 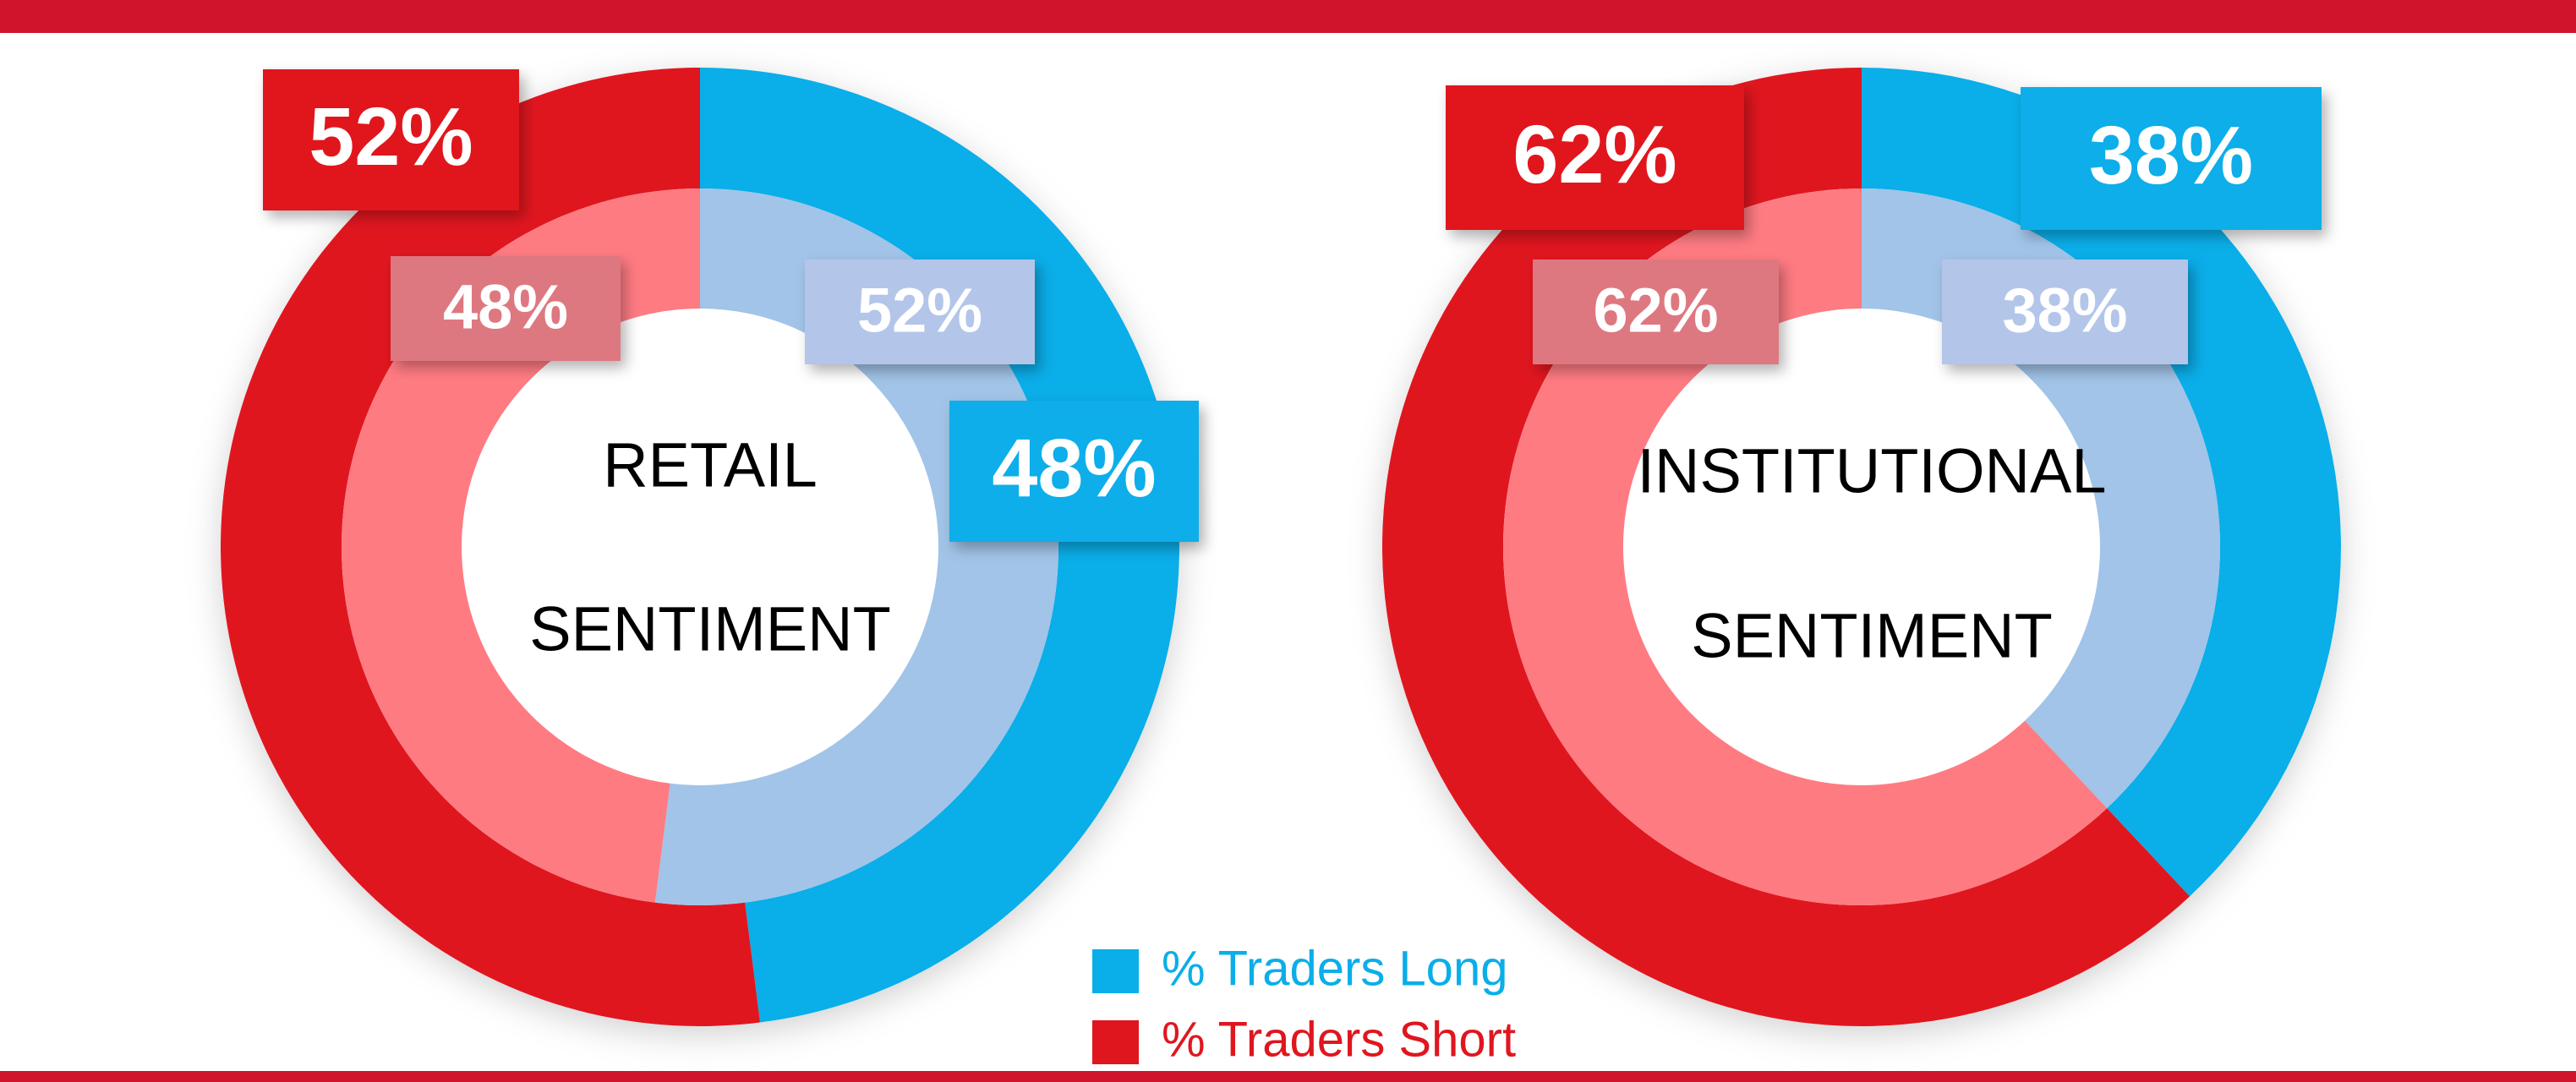 What do you see at coordinates (1288, 1076) in the screenshot?
I see `bottom-bar` at bounding box center [1288, 1076].